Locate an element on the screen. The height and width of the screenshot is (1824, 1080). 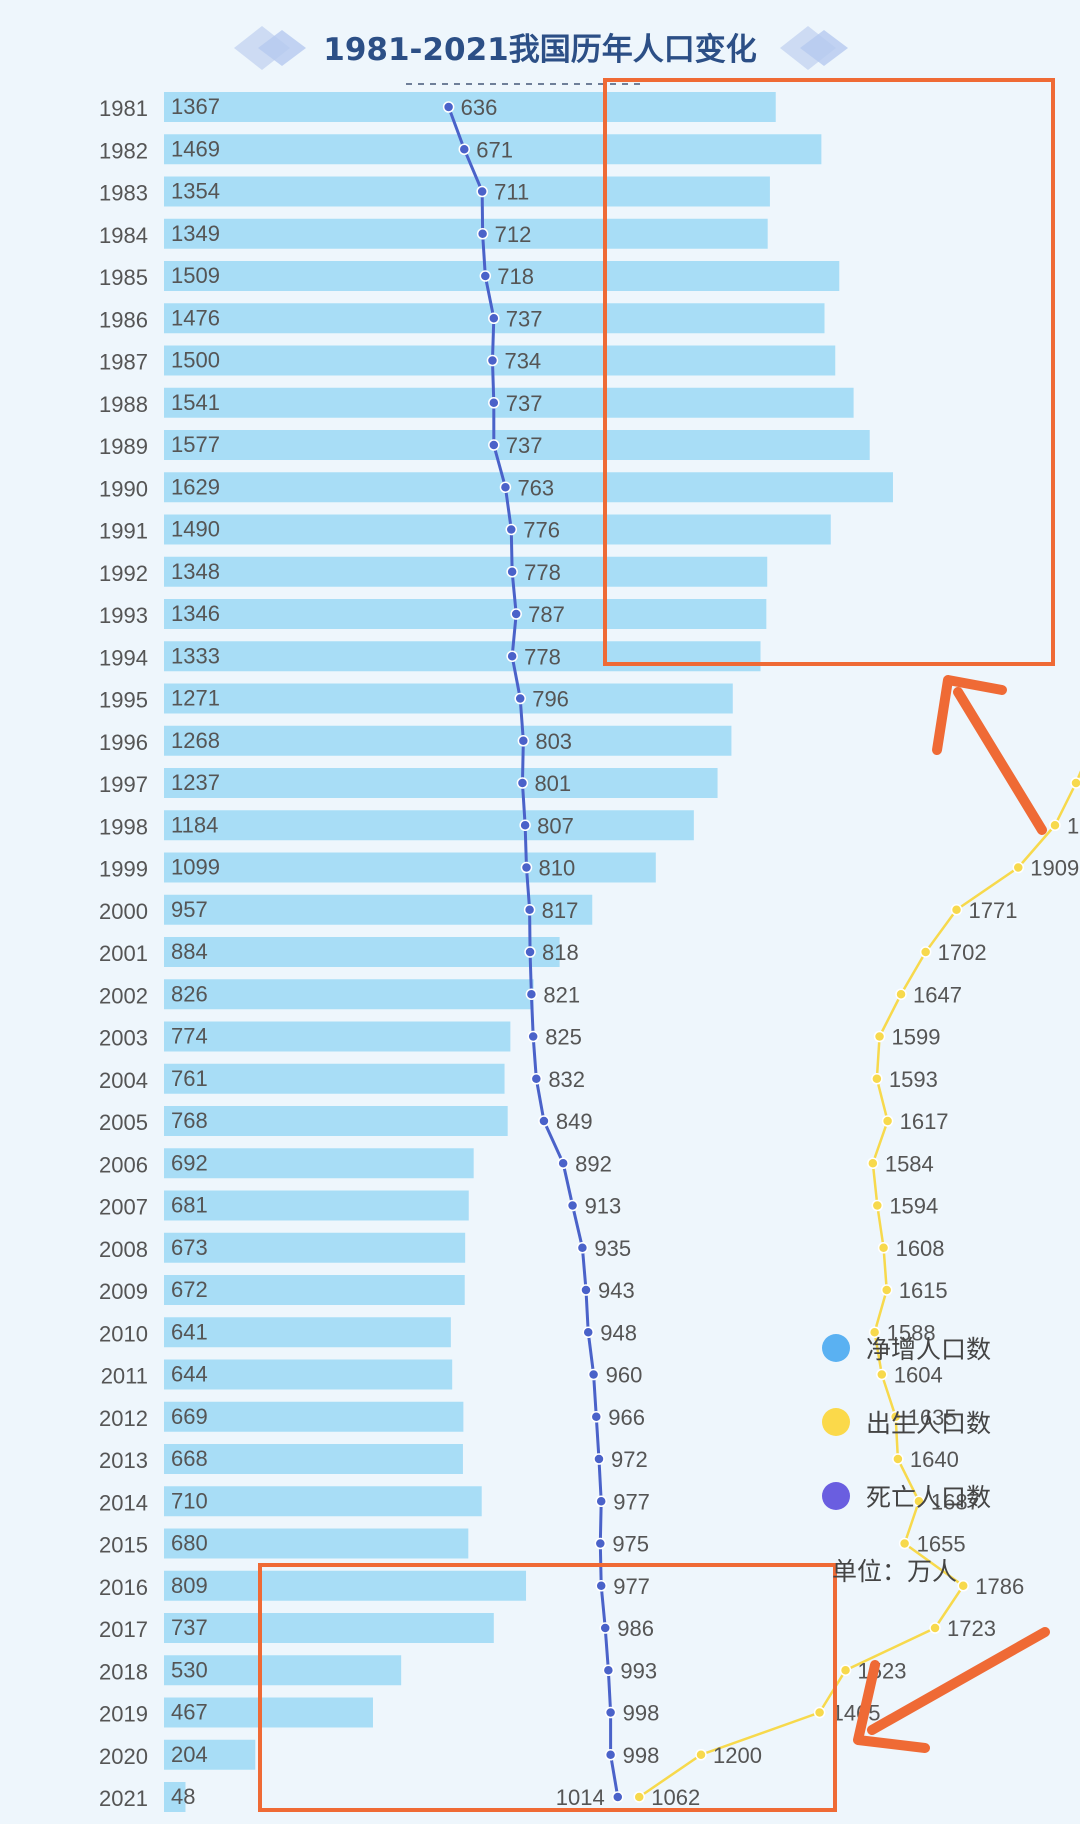
death-point-1995 is located at coordinates (520, 698).